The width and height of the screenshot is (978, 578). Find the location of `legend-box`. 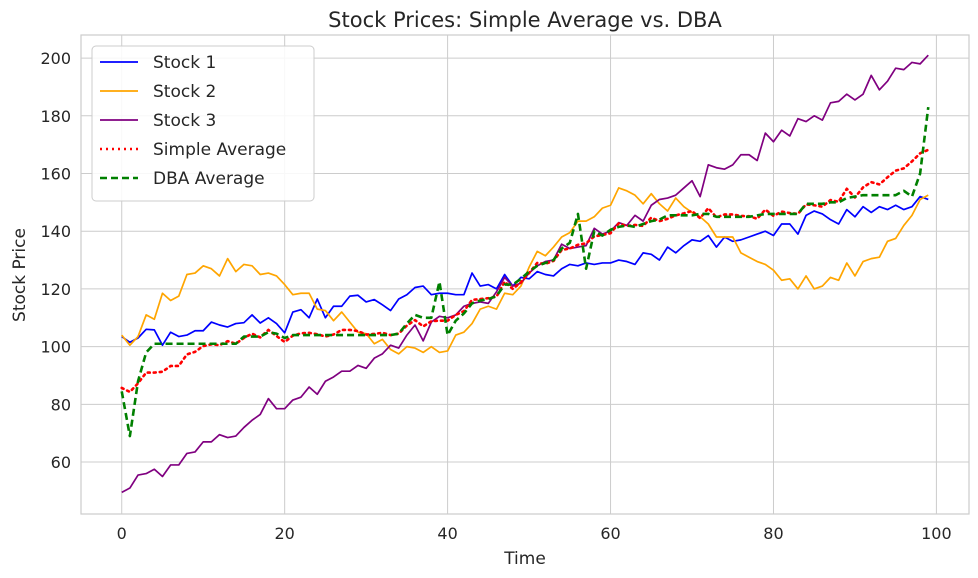

legend-box is located at coordinates (203, 123).